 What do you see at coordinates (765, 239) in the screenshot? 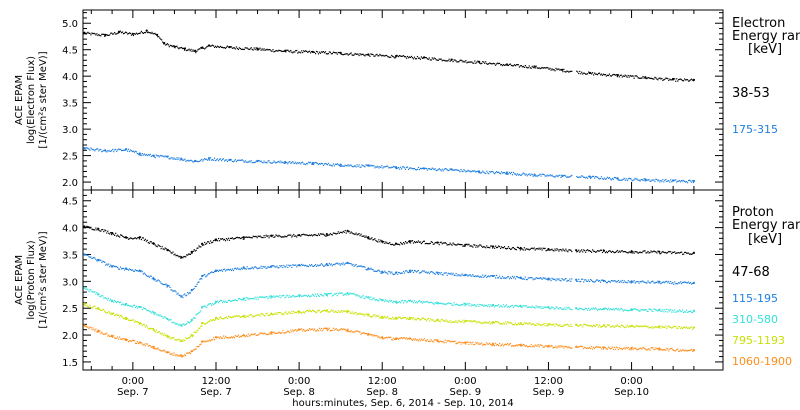
I see `proton-legend-unit: [keV]` at bounding box center [765, 239].